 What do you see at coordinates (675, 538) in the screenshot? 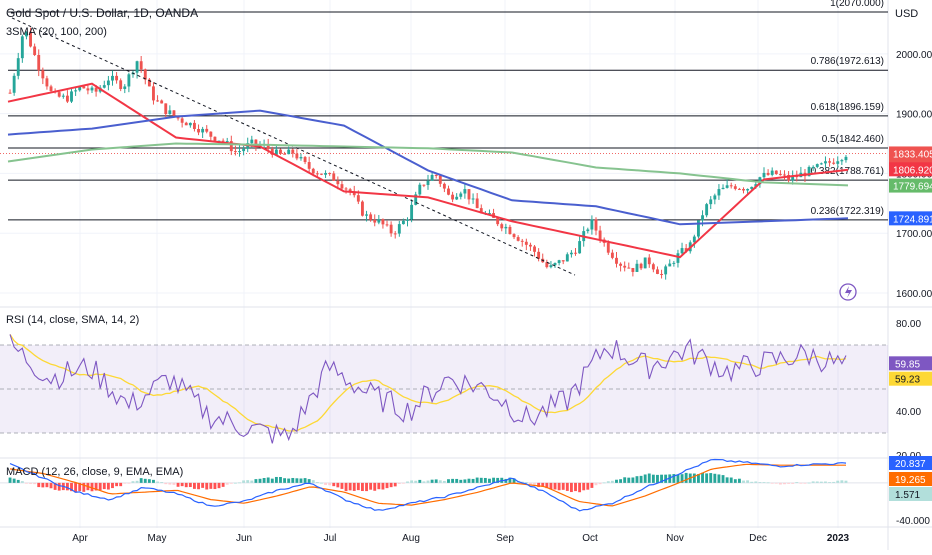
I see `time-tick-label: Nov` at bounding box center [675, 538].